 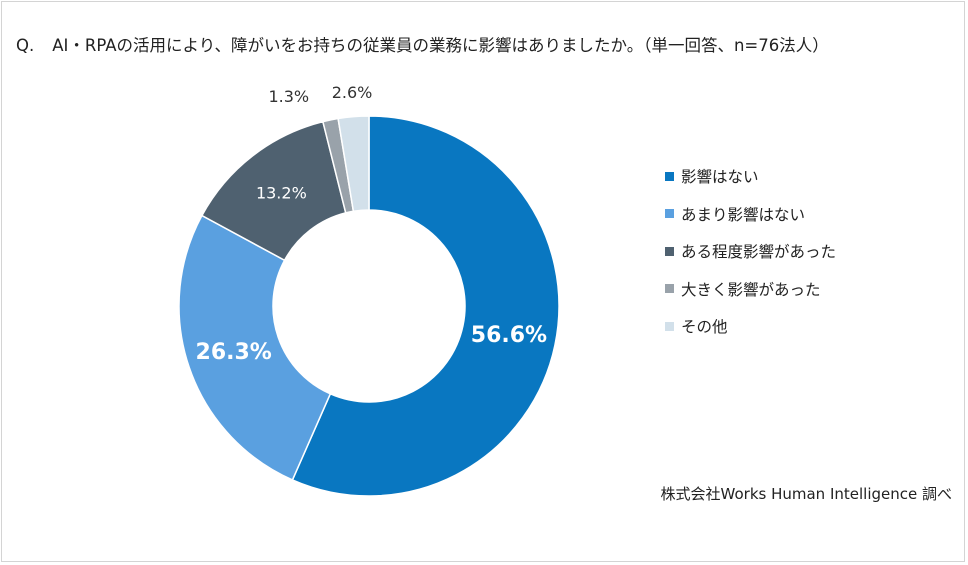 What do you see at coordinates (25, 45) in the screenshot?
I see `question-prefix: Q.` at bounding box center [25, 45].